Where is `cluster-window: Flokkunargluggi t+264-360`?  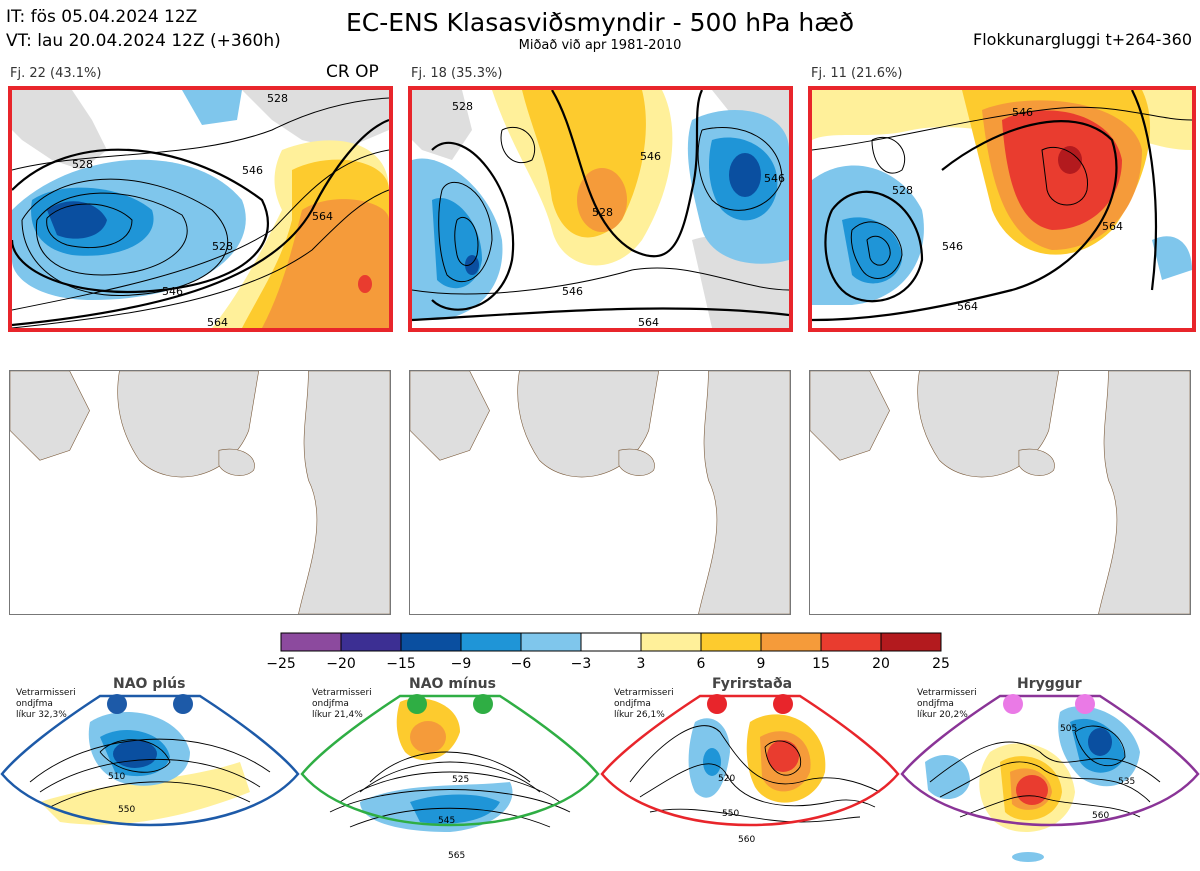
cluster-window: Flokkunargluggi t+264-360 is located at coordinates (1082, 39).